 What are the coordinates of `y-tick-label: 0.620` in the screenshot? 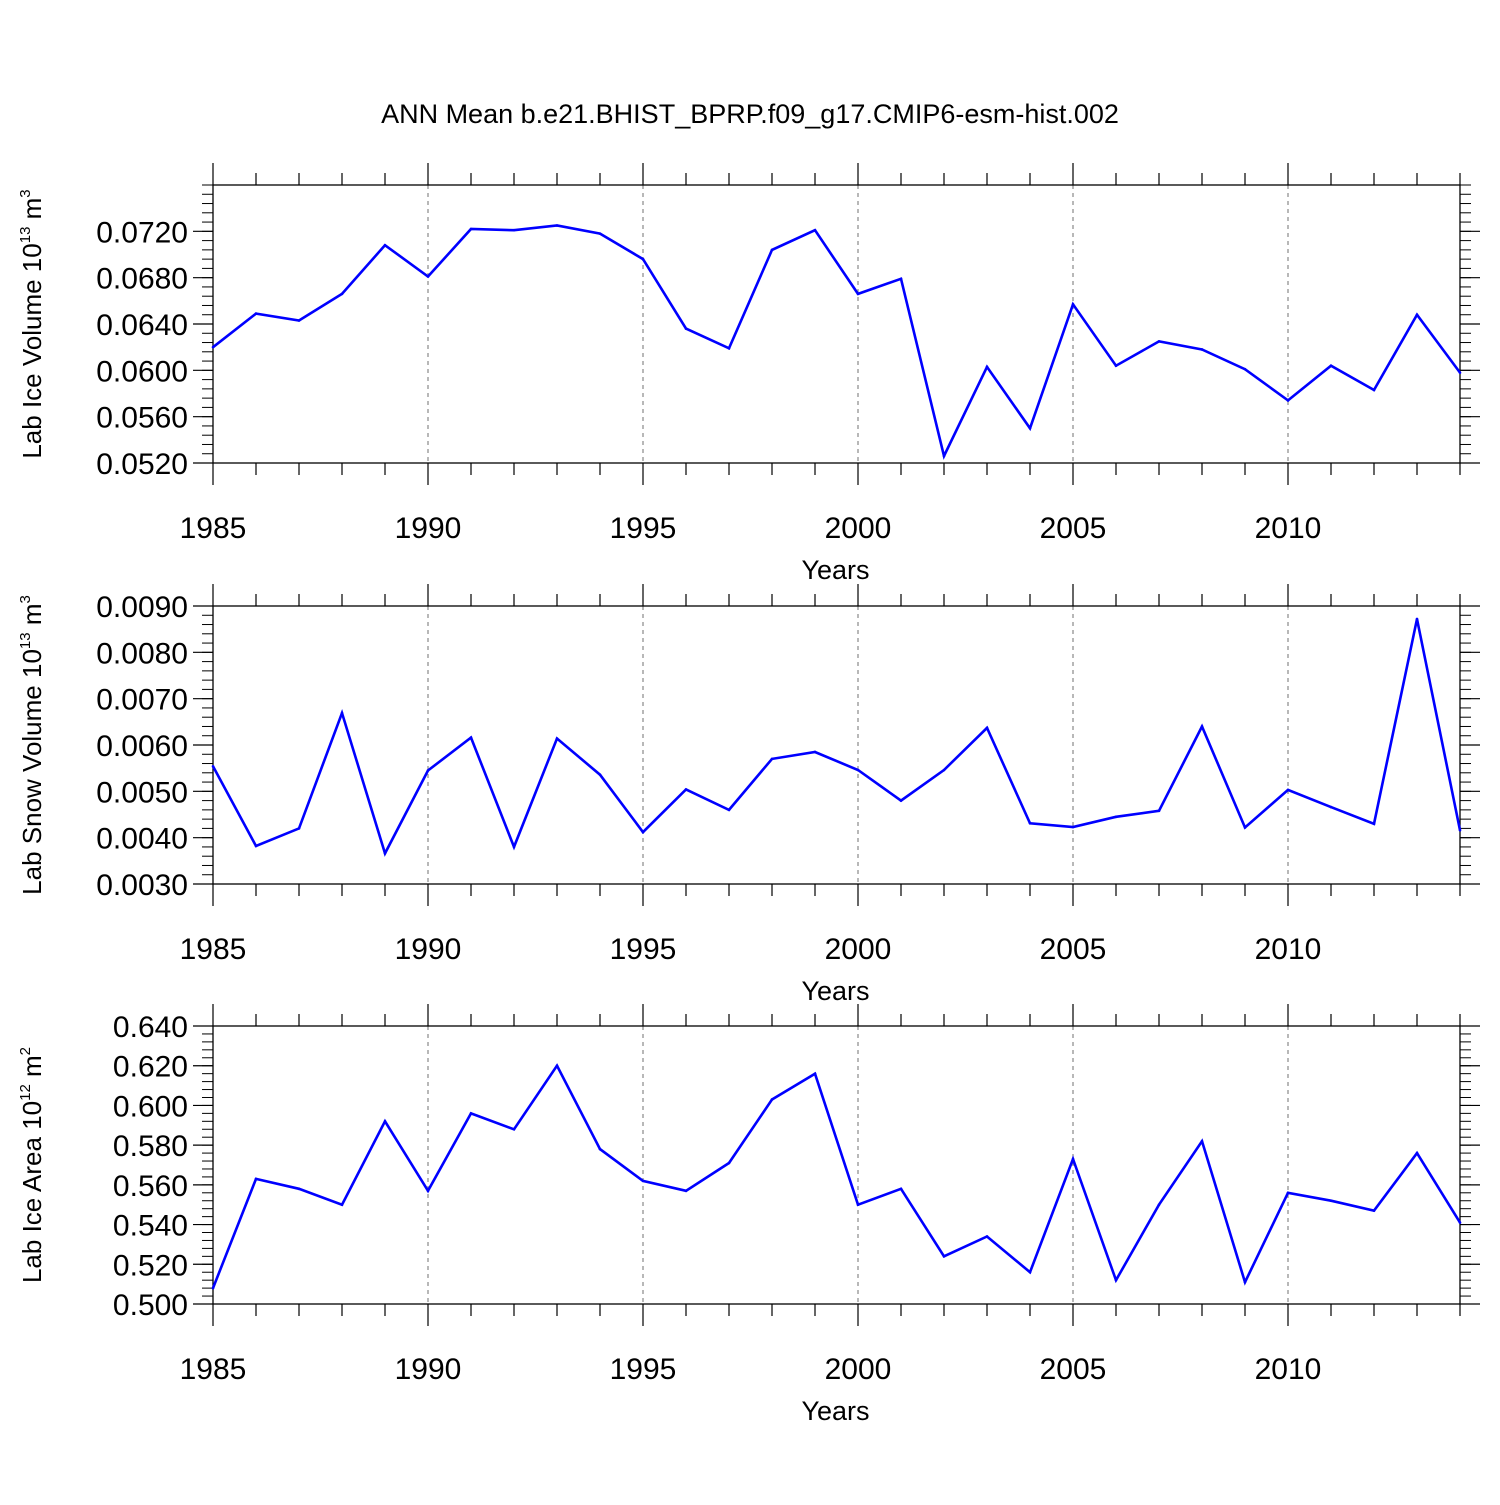 It's located at (150, 1067).